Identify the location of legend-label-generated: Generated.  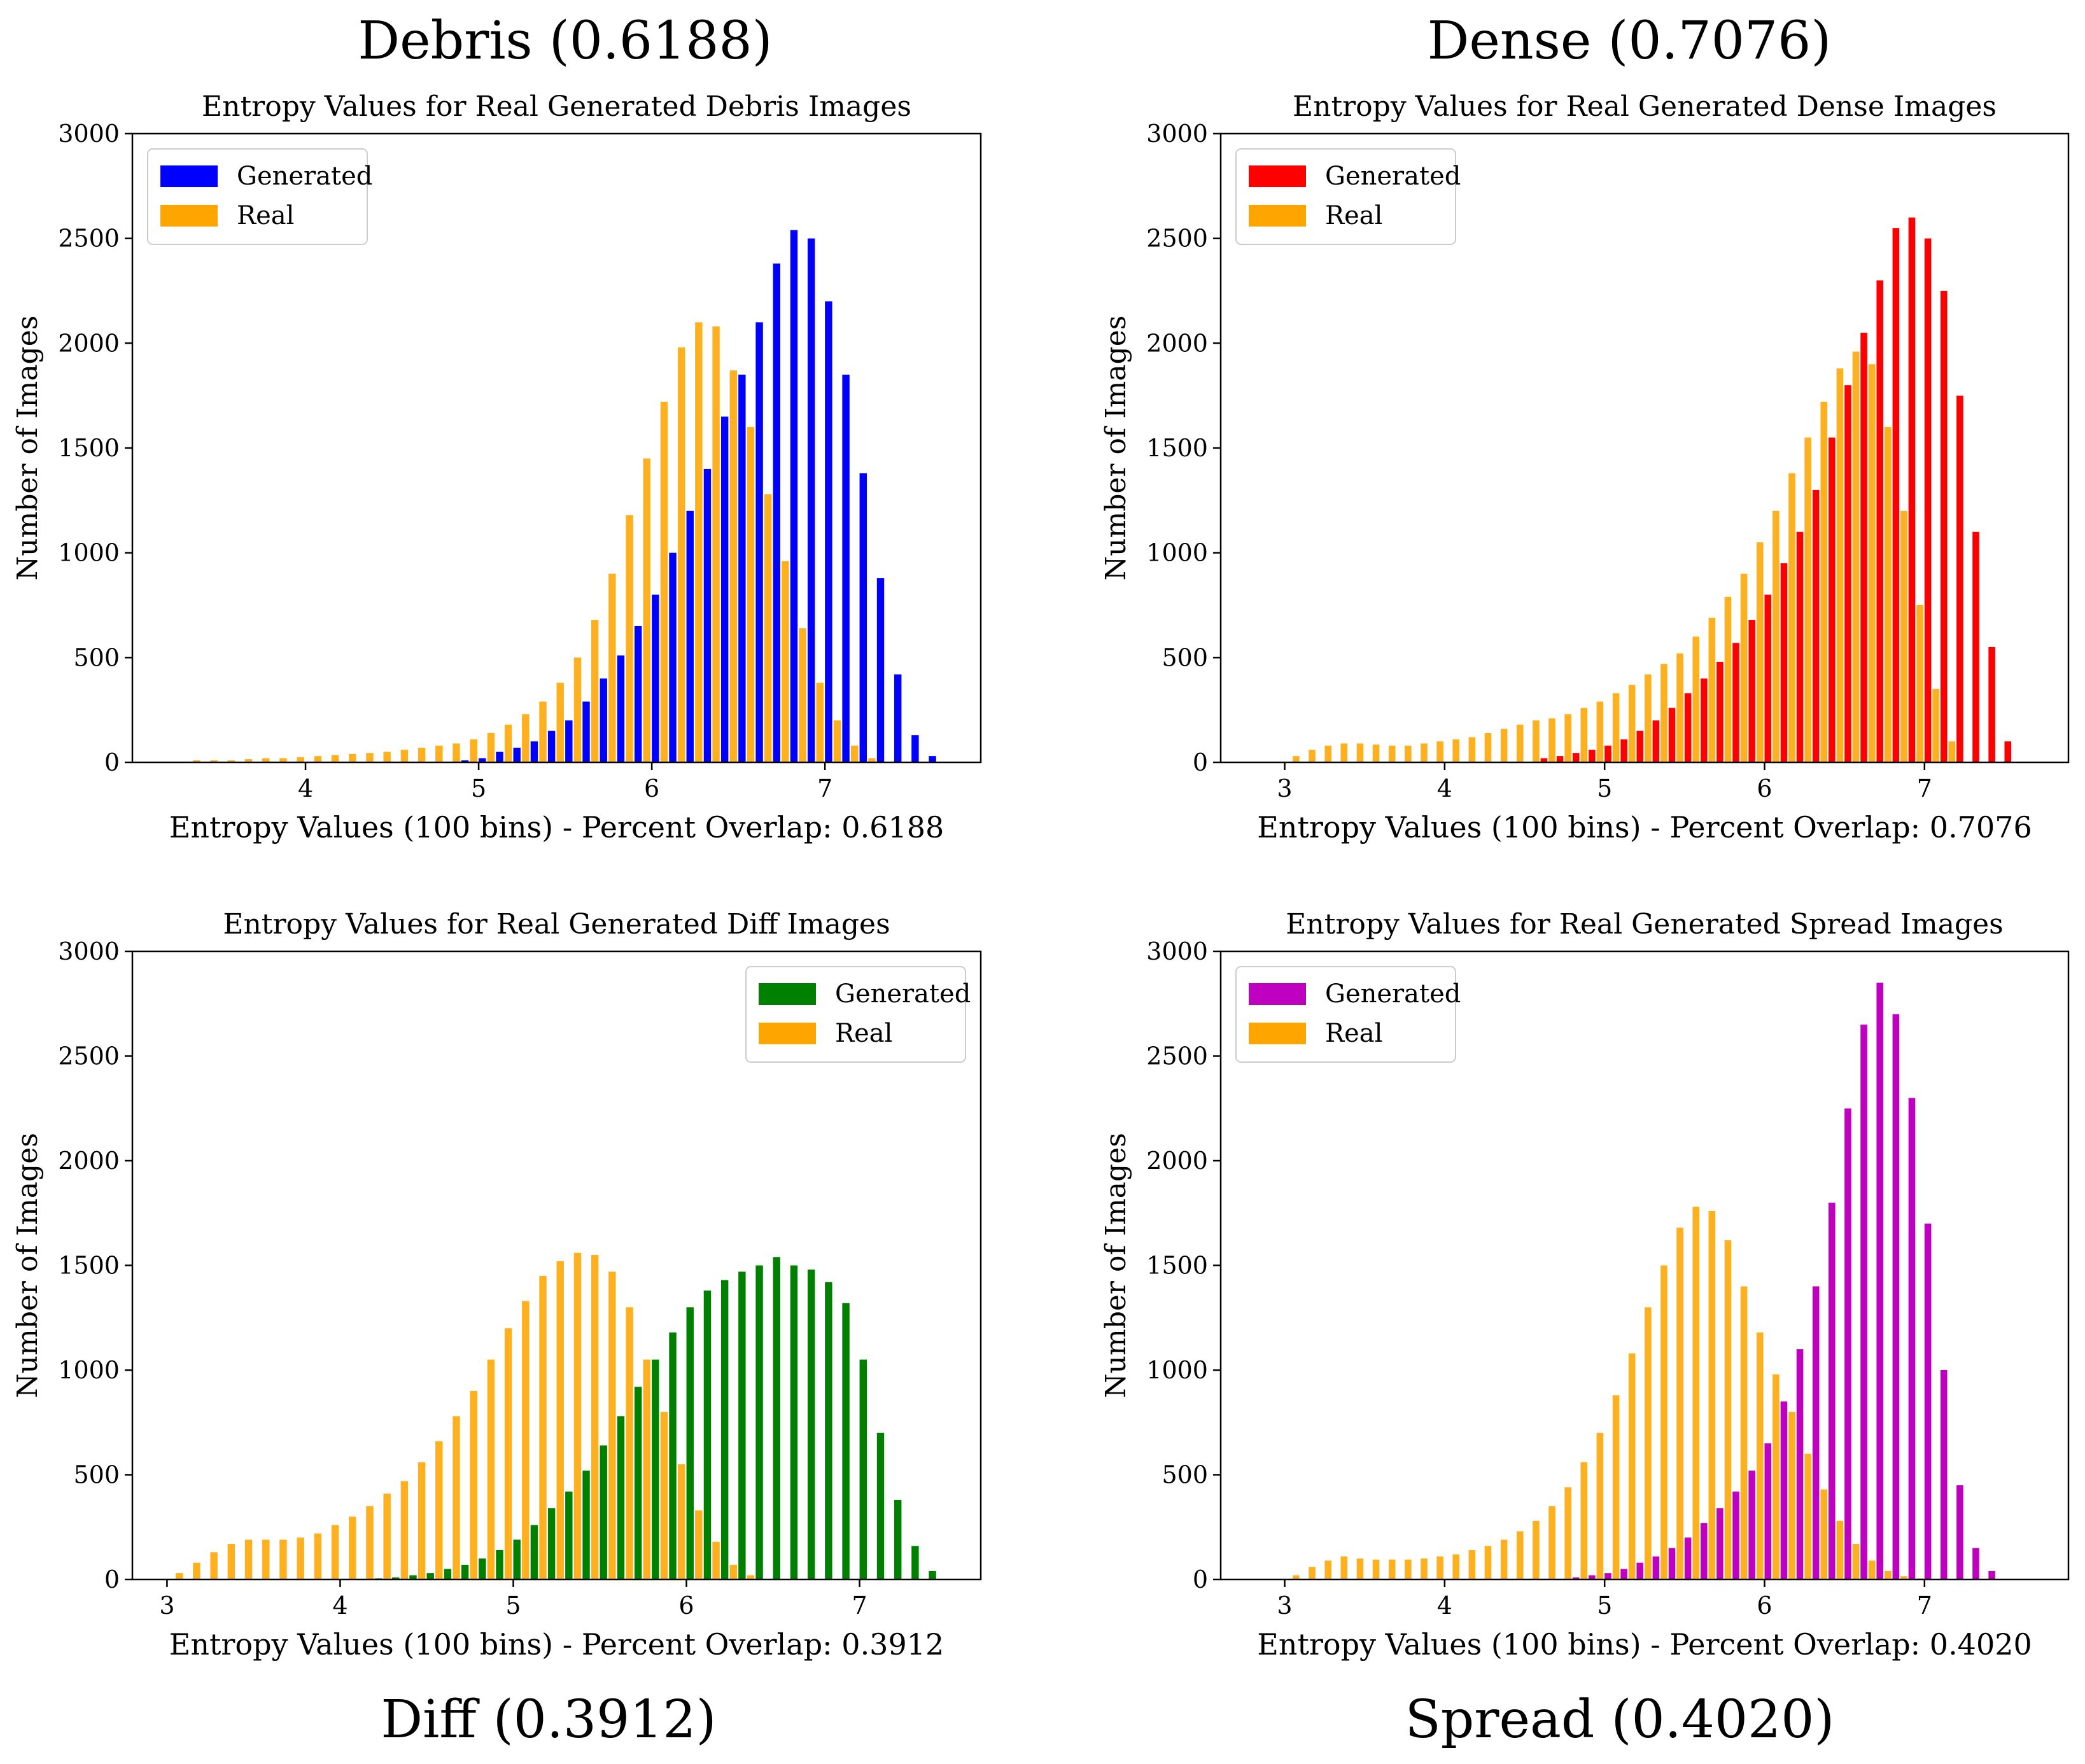
(1393, 176).